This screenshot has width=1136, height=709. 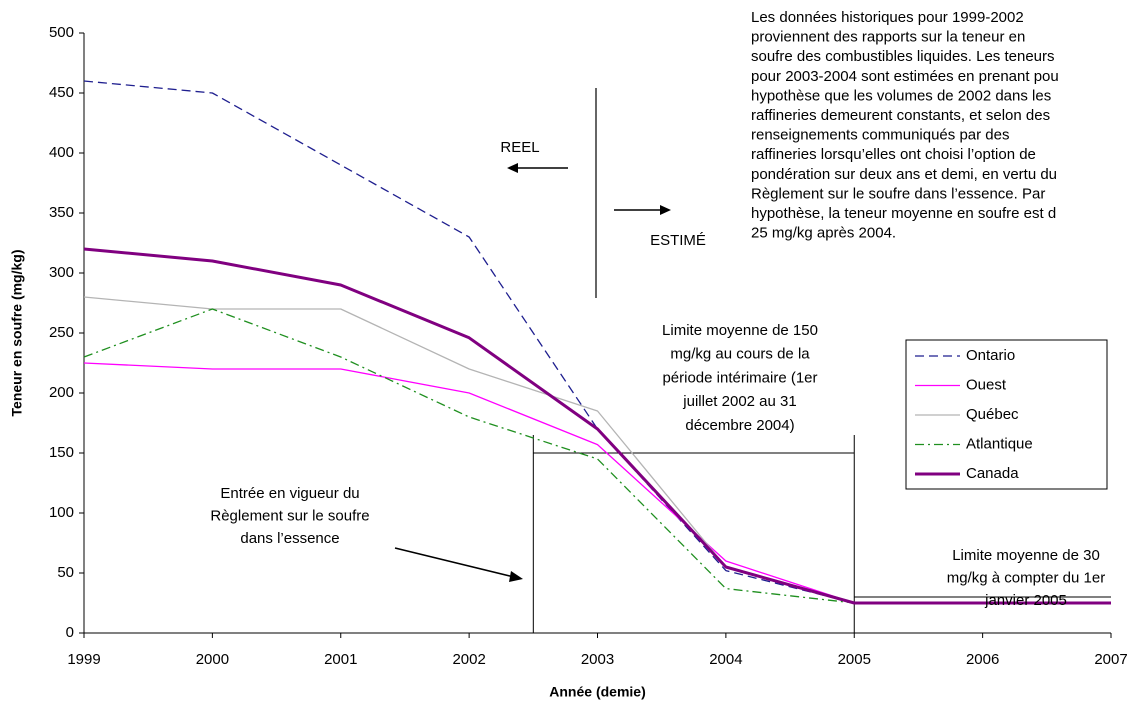 I want to click on x-tick-label: 2005, so click(x=854, y=659).